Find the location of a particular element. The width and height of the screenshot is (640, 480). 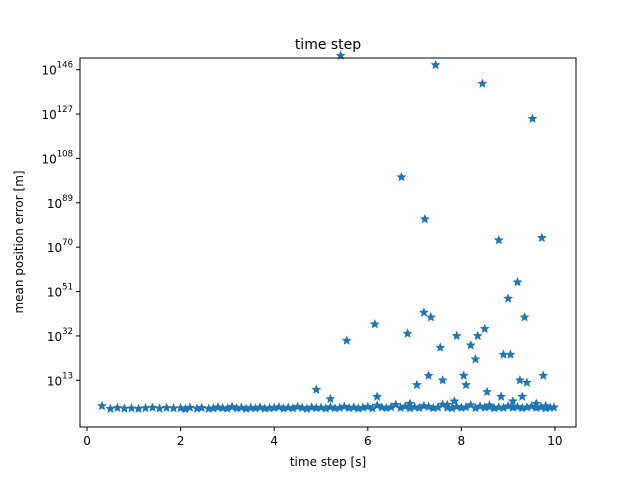

y-tick-label: 10108 is located at coordinates (57, 157).